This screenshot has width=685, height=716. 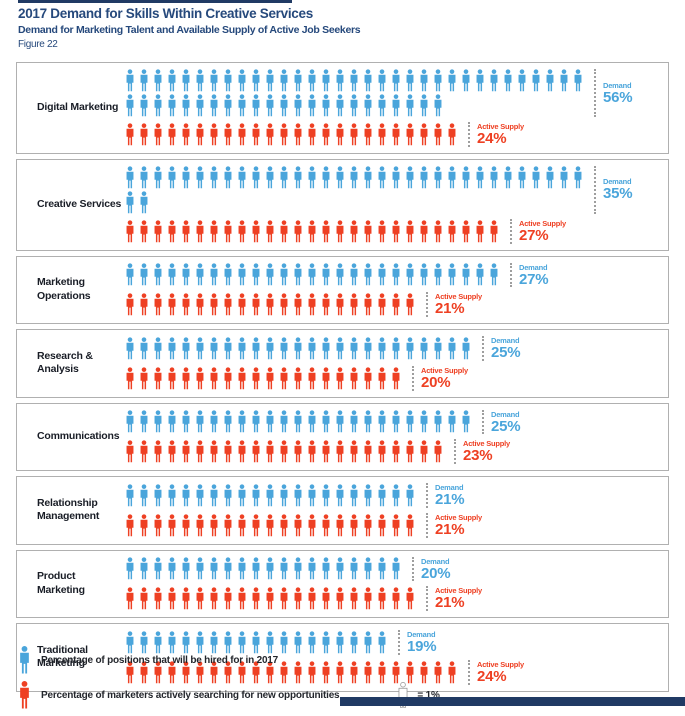 What do you see at coordinates (64, 289) in the screenshot?
I see `category-label: Marketing Operations` at bounding box center [64, 289].